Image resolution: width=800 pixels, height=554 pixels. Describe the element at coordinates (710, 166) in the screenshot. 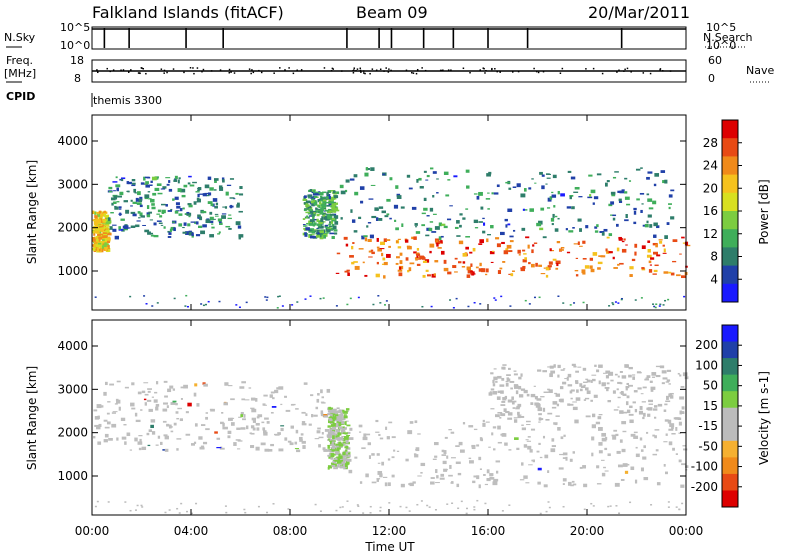

I see `power-colorbar-tick-label: 24` at that location.